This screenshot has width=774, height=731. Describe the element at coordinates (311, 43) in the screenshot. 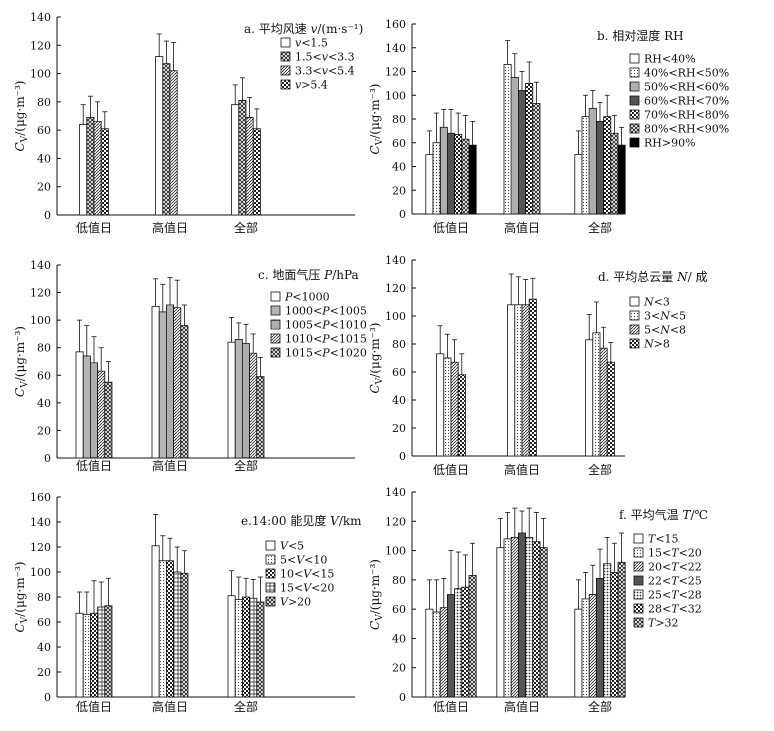

I see `legend-label: v<1.5` at that location.